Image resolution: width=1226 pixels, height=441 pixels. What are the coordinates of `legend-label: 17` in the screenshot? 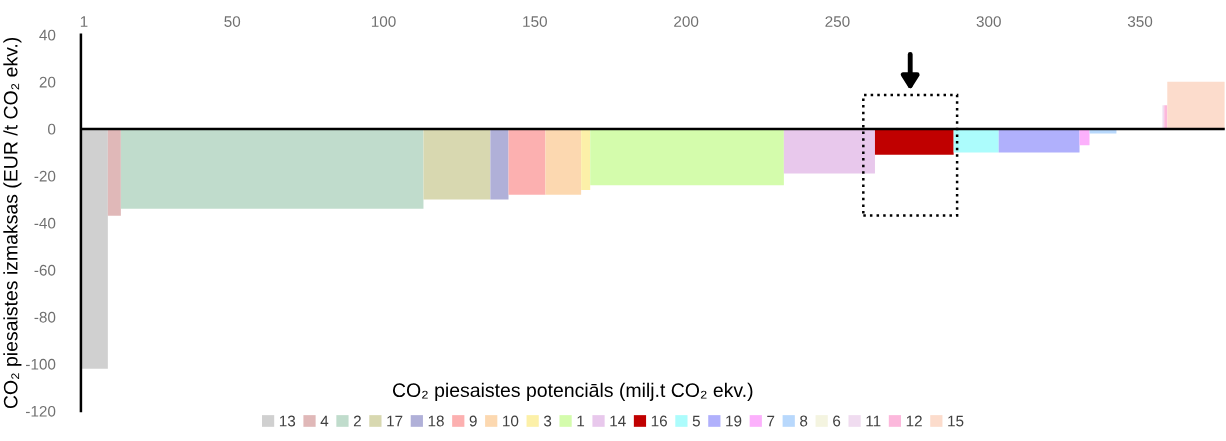 It's located at (395, 421).